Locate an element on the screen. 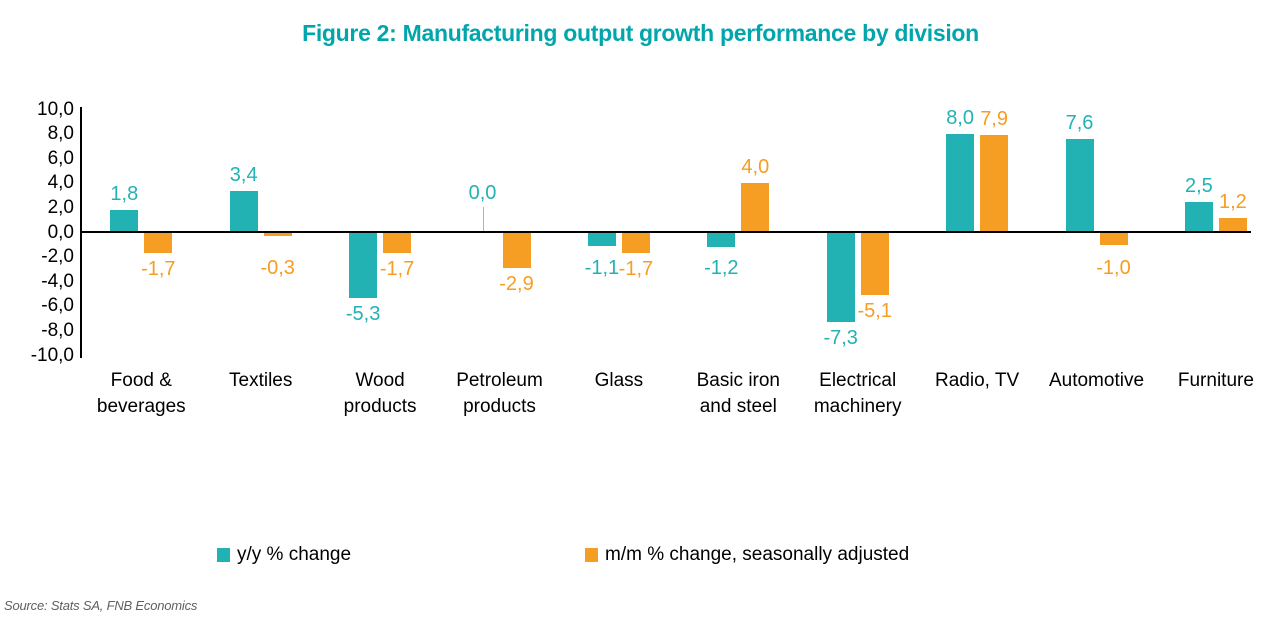 The height and width of the screenshot is (628, 1281). value-label: 0,0 is located at coordinates (482, 192).